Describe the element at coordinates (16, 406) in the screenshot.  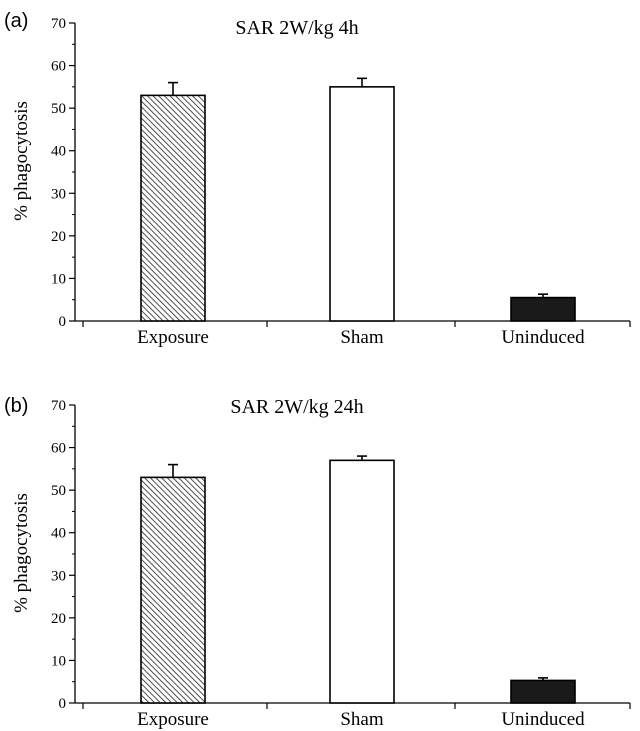
I see `panel-label: (b)` at that location.